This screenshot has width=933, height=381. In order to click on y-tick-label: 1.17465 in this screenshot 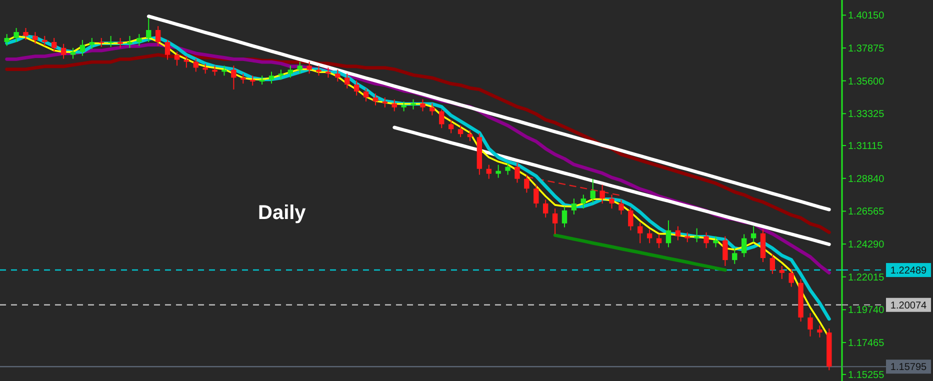, I will do `click(866, 344)`.